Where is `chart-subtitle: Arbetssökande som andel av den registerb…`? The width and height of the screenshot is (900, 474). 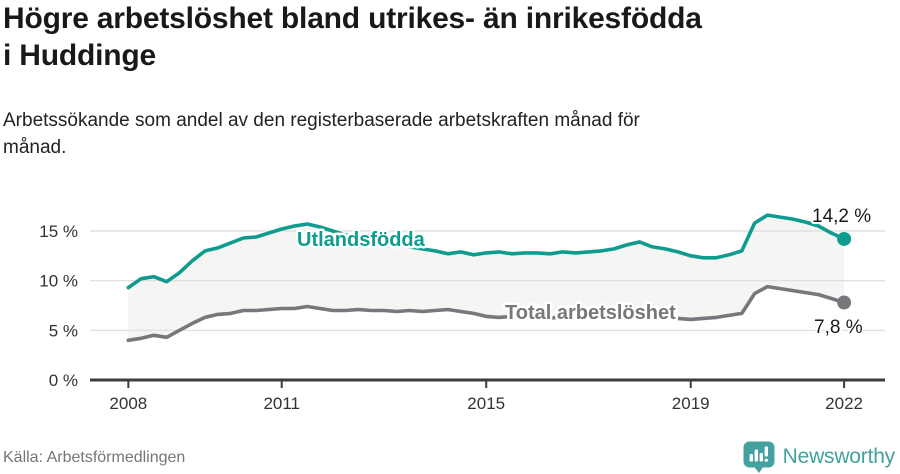
chart-subtitle: Arbetssökande som andel av den registerb… is located at coordinates (321, 134).